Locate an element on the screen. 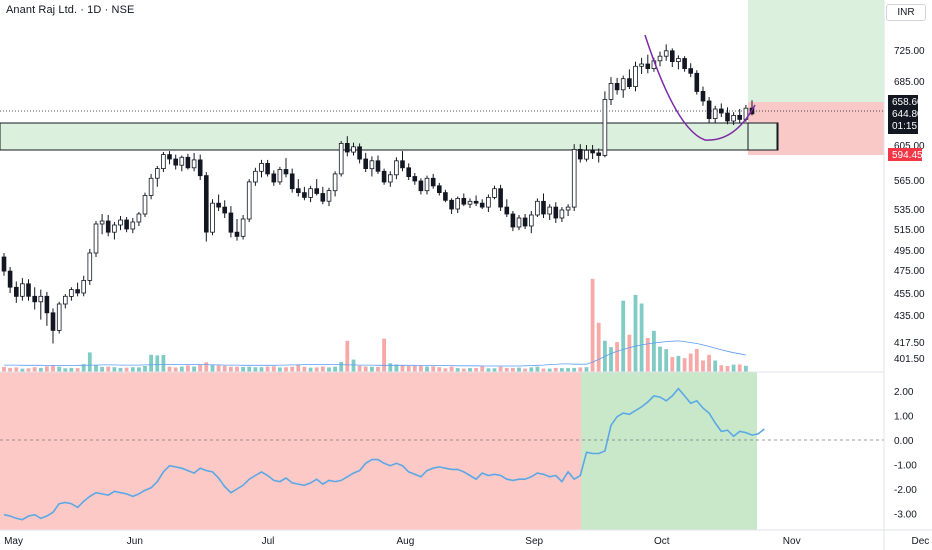 The height and width of the screenshot is (550, 932). price-tick-label: 417.50 is located at coordinates (909, 343).